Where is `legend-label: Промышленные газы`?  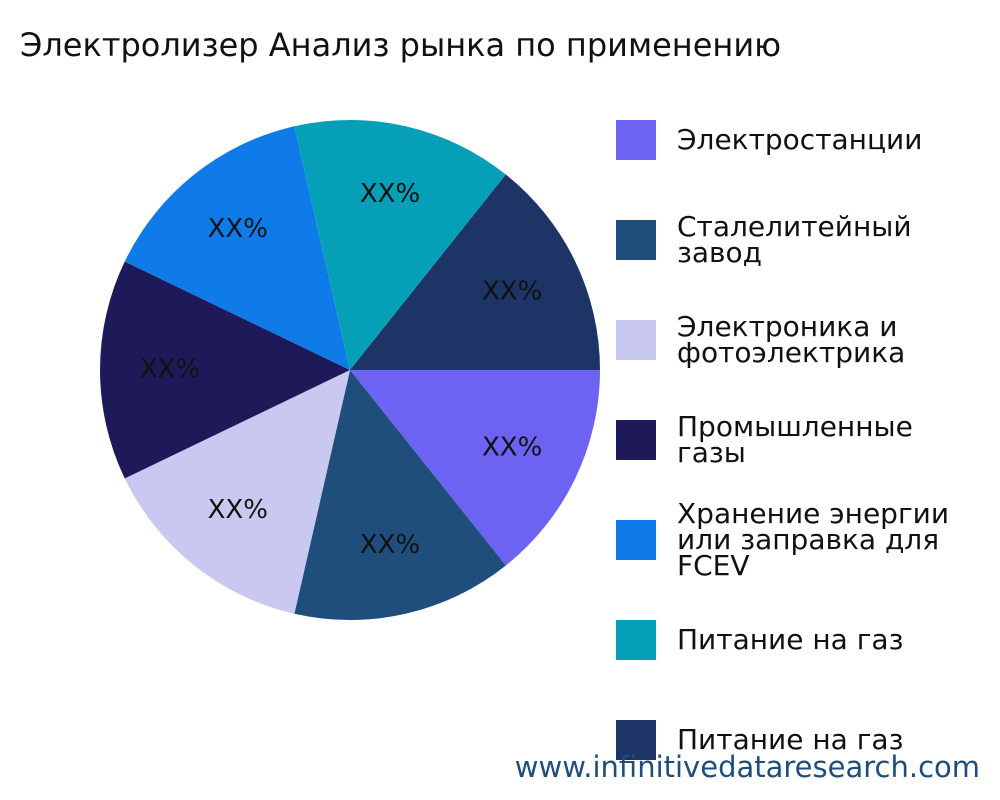
legend-label: Промышленные газы is located at coordinates (795, 439).